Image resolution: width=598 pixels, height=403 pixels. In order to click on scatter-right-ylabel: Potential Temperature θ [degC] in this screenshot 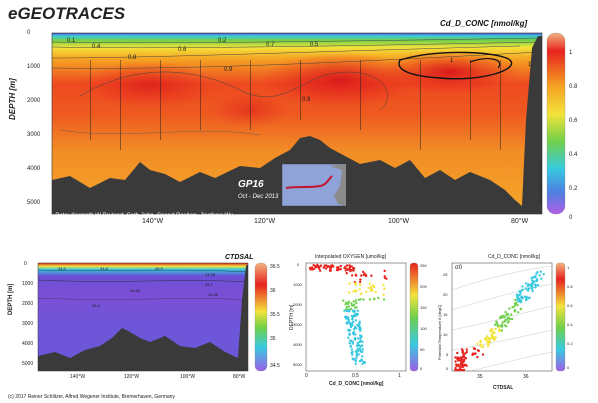, I will do `click(439, 332)`.